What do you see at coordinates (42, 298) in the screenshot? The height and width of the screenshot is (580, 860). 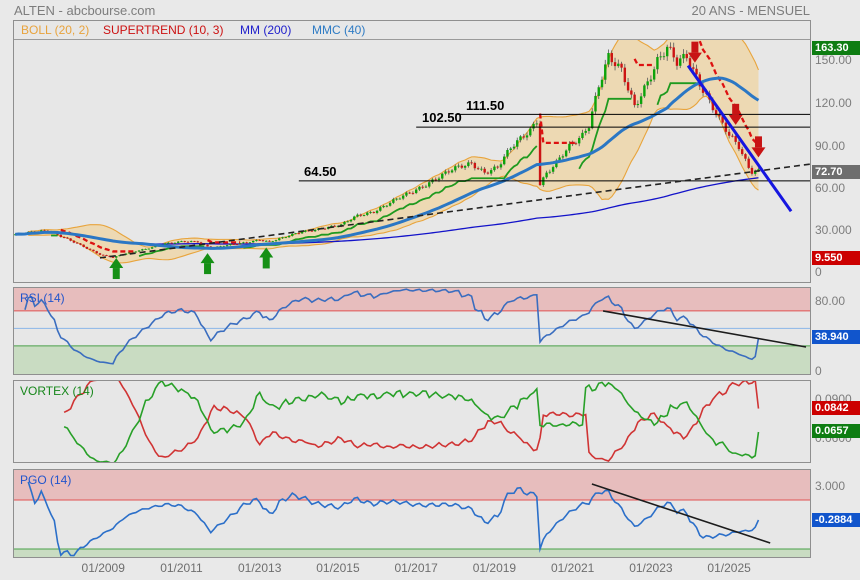 I see `rsi-title: RSI (14)` at bounding box center [42, 298].